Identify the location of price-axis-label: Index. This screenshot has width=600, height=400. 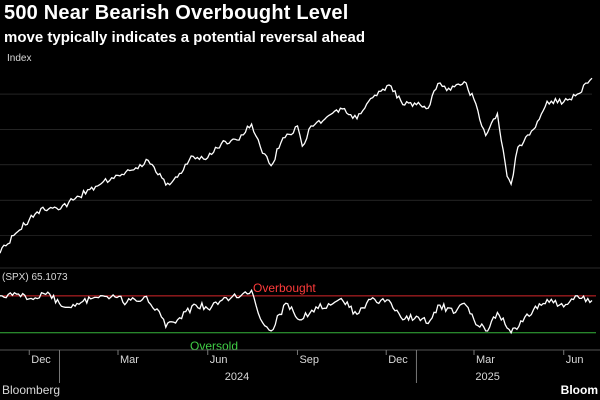
(19, 58).